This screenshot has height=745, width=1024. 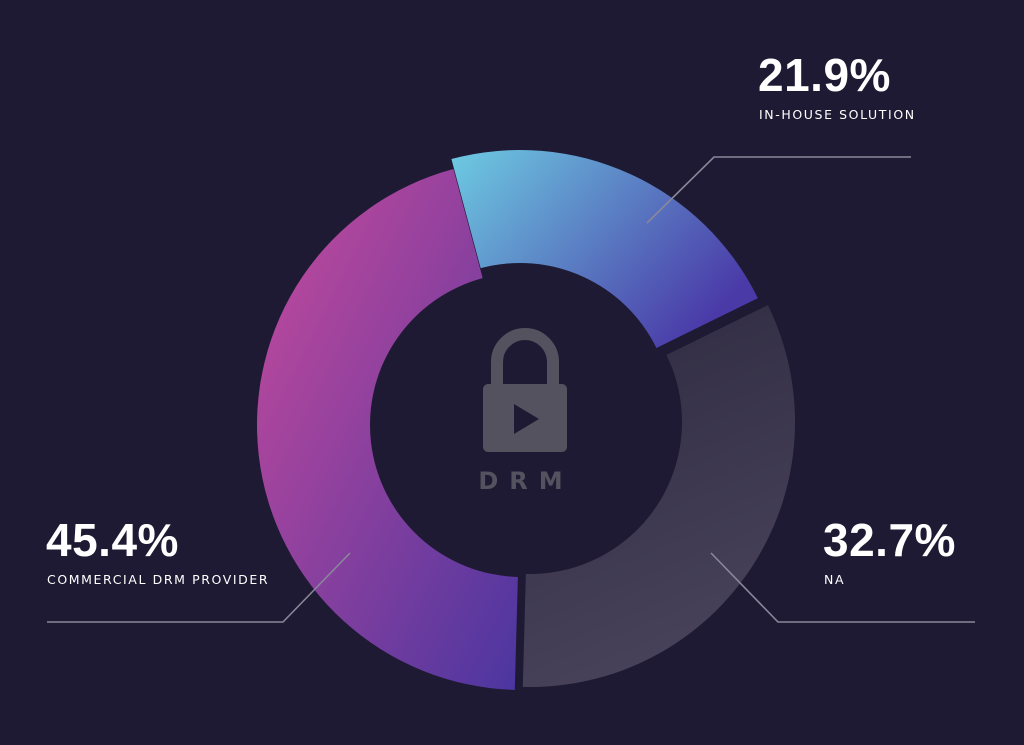 I want to click on slice-inhouse, so click(x=604, y=249).